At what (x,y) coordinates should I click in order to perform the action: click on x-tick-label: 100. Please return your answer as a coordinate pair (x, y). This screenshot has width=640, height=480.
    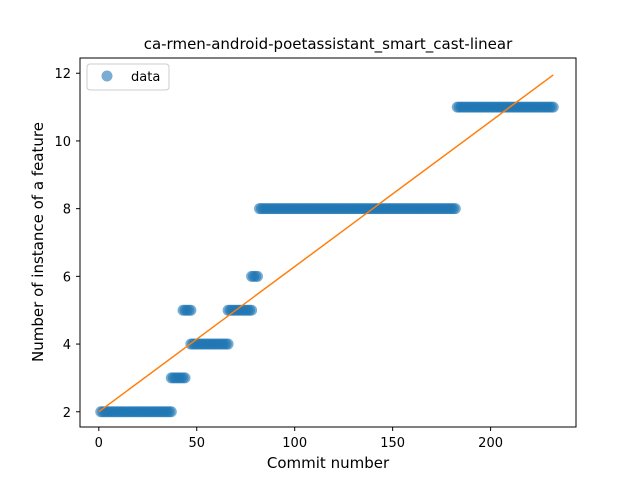
    Looking at the image, I should click on (294, 443).